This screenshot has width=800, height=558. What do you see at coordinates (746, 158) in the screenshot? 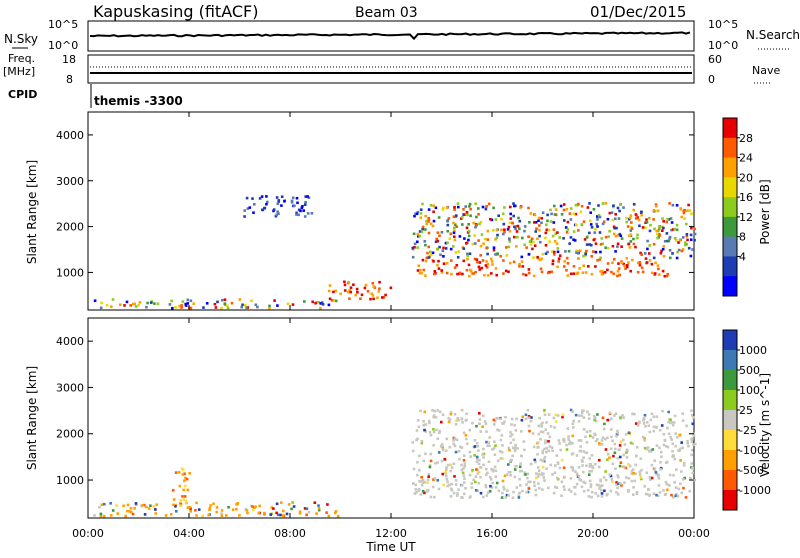
I see `colorbar-tick-label: 24` at bounding box center [746, 158].